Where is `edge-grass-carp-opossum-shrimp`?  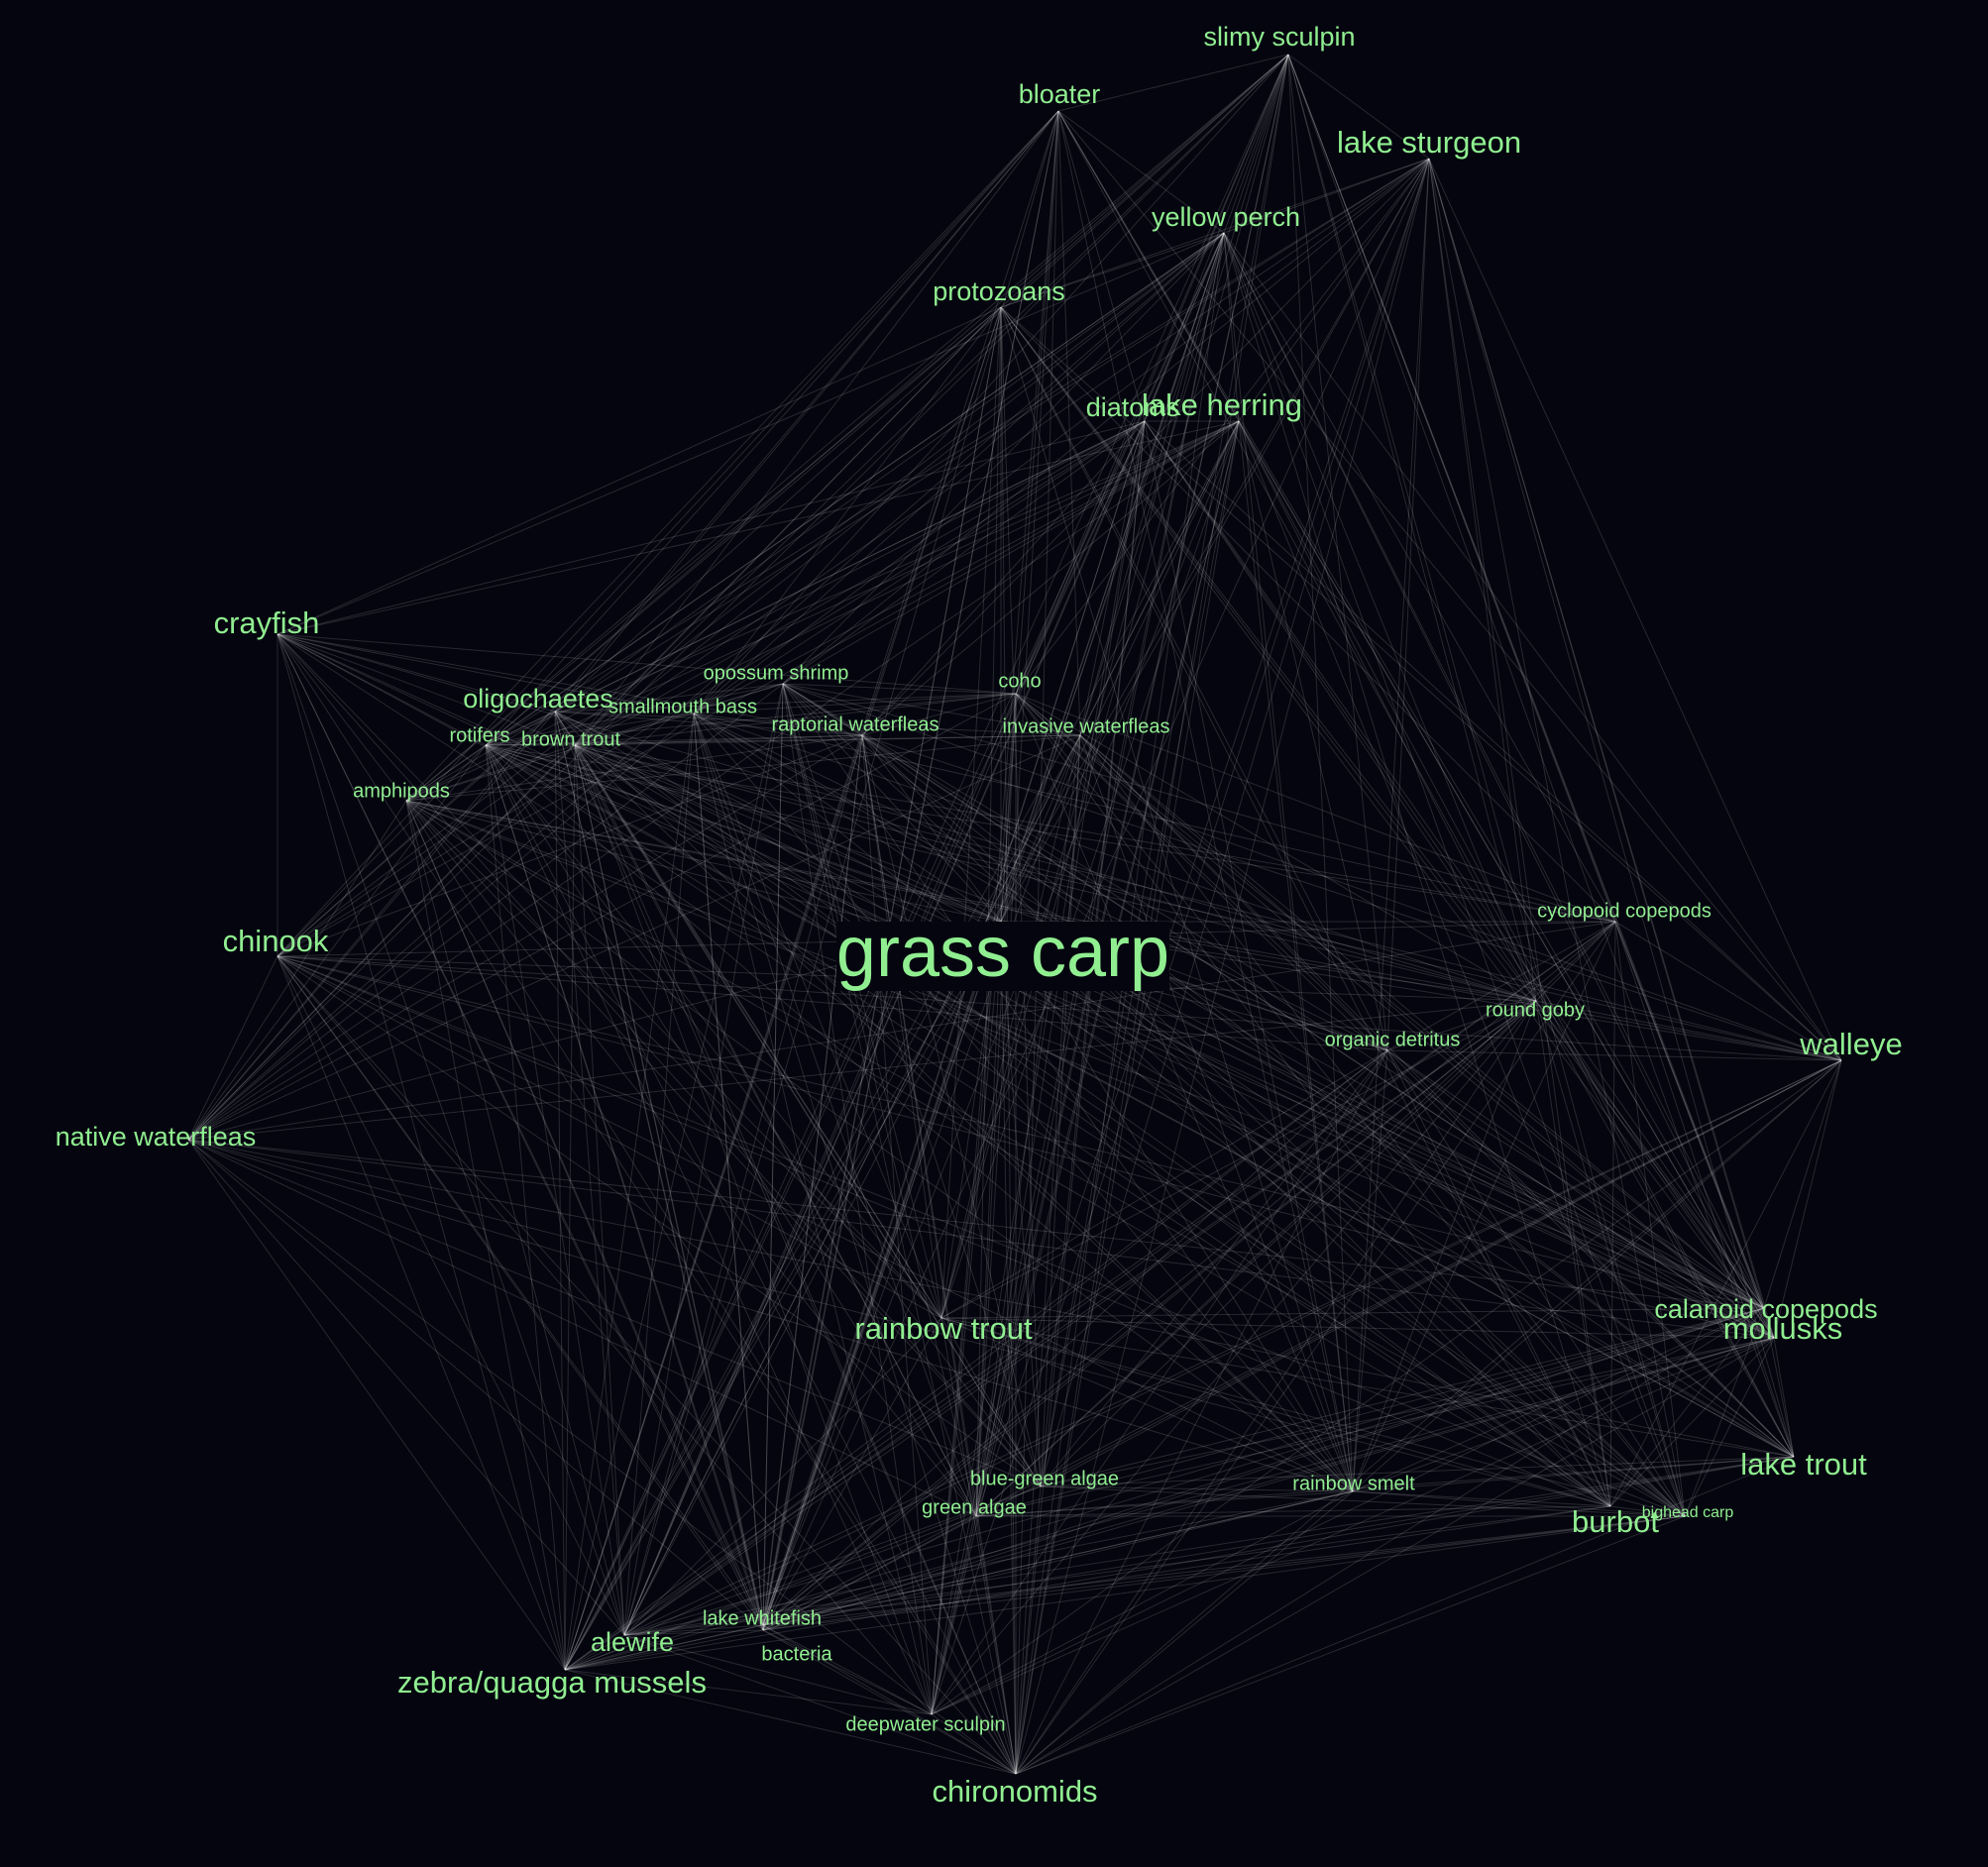
edge-grass-carp-opossum-shrimp is located at coordinates (892, 803).